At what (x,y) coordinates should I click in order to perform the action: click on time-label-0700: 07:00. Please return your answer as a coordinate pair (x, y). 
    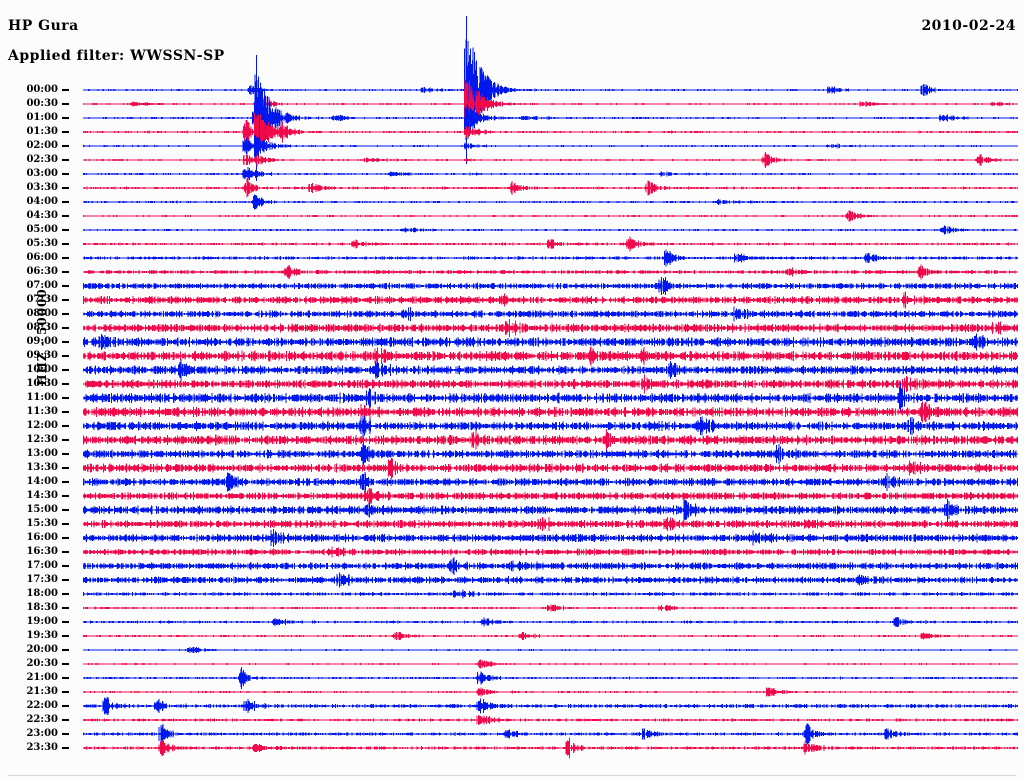
    Looking at the image, I should click on (42, 285).